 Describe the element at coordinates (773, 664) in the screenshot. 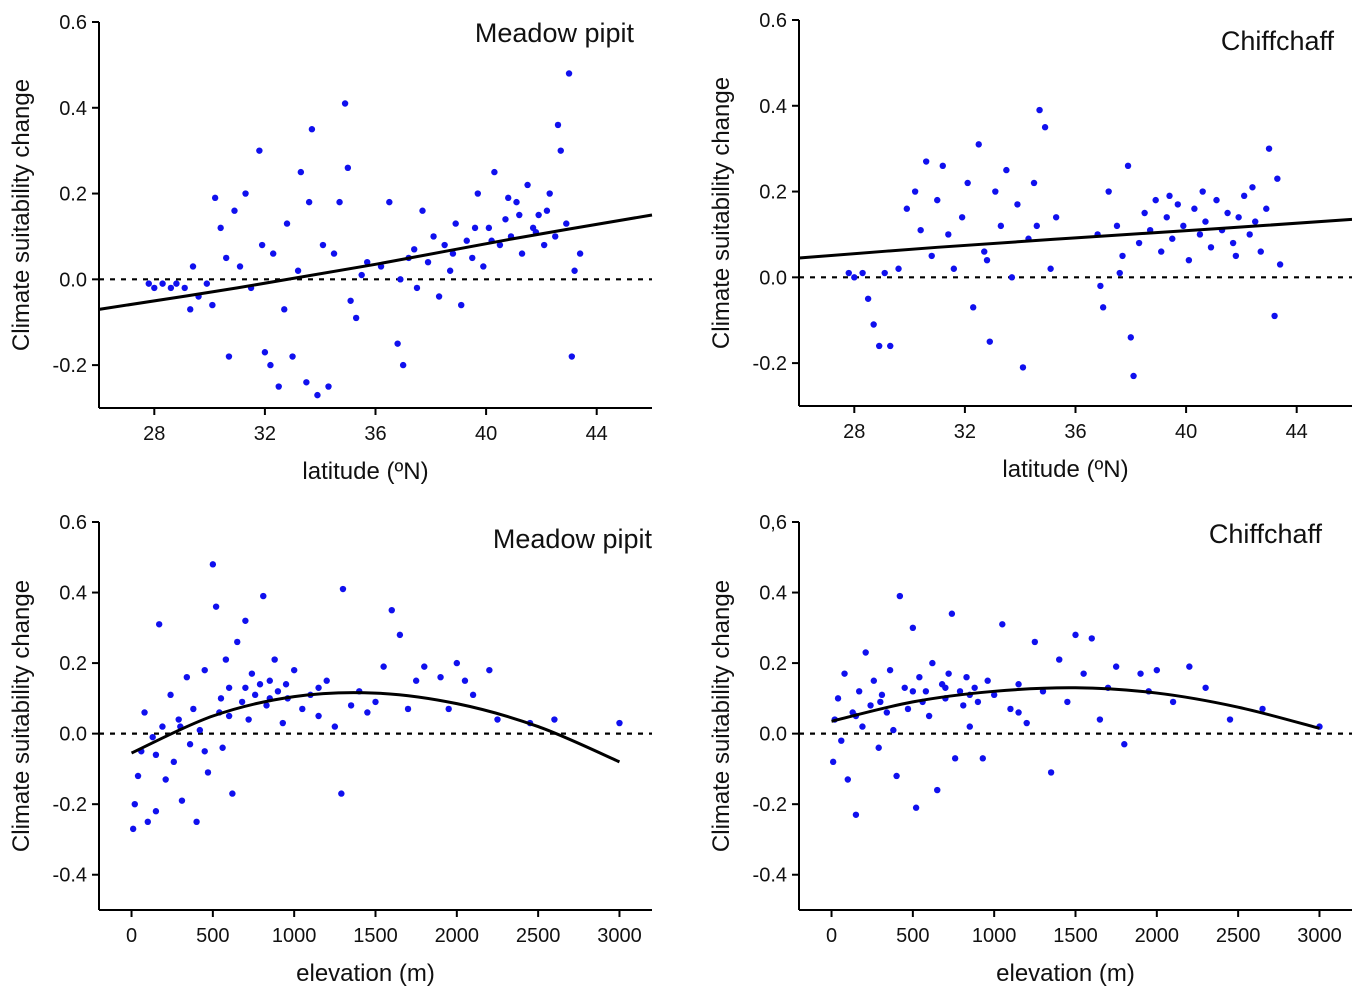

I see `y-tick-label: 0.2` at that location.